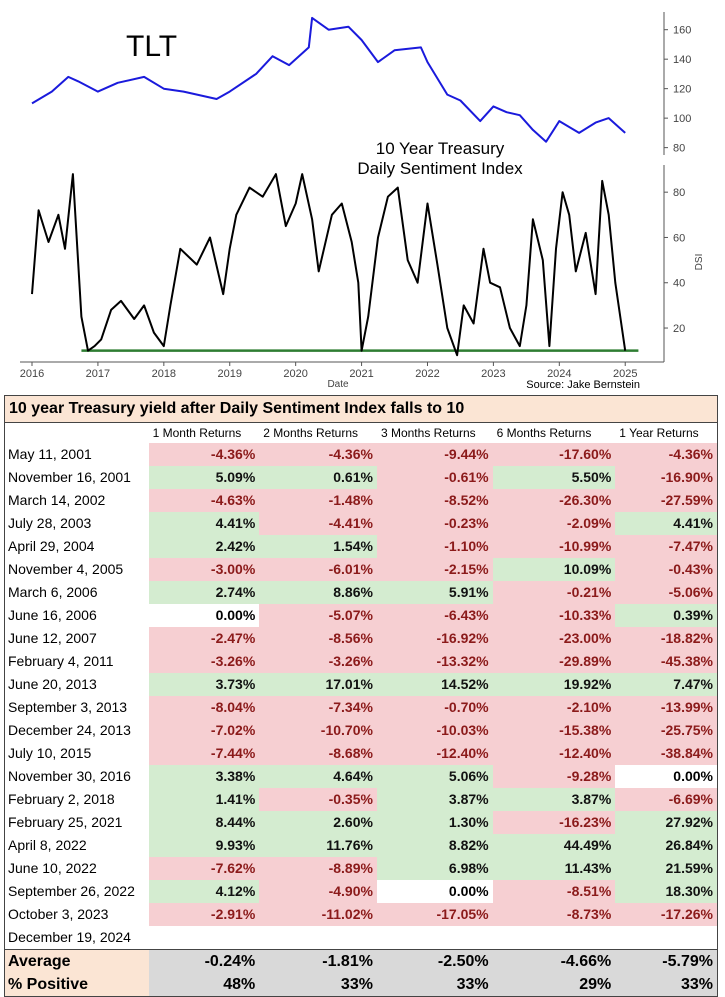 The height and width of the screenshot is (997, 725). I want to click on return-cell: 3.87%, so click(434, 799).